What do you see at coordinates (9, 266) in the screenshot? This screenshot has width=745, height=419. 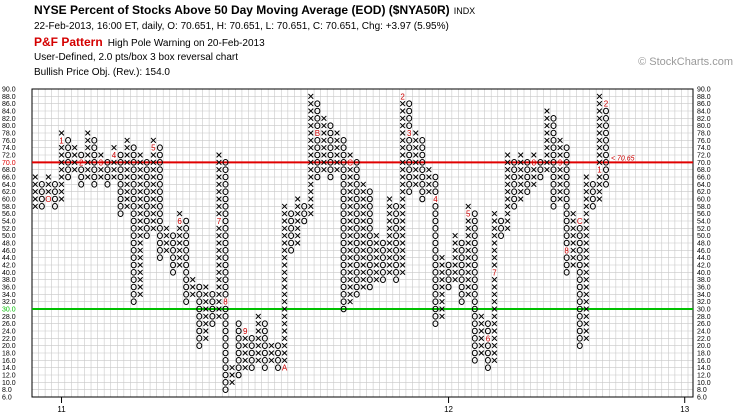 I see `y-tick-label-left: 42.0` at bounding box center [9, 266].